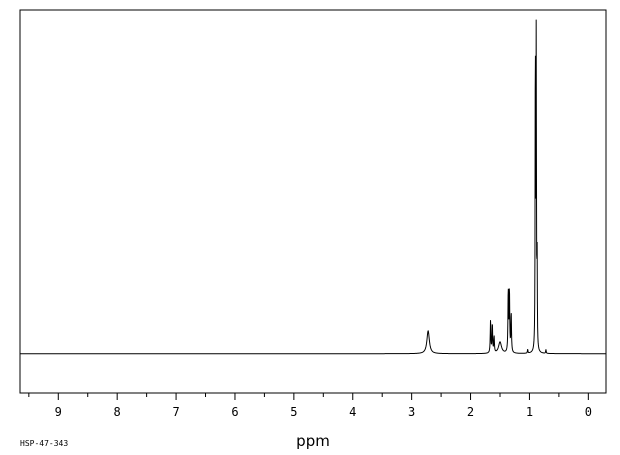  I want to click on x-tick-label: 2, so click(470, 412).